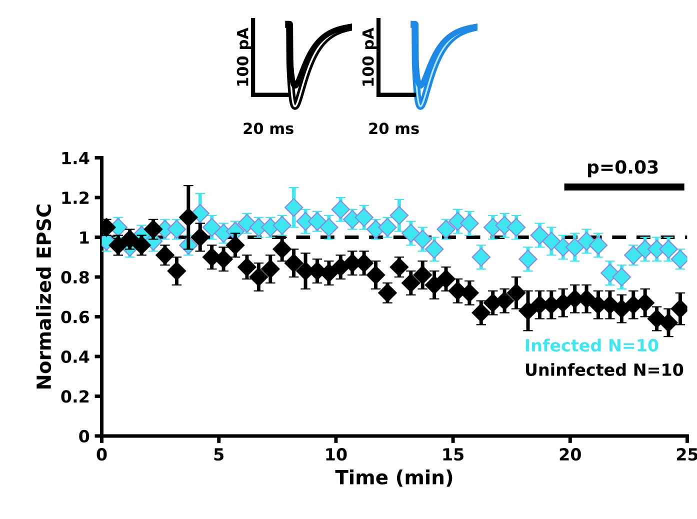  Describe the element at coordinates (75, 396) in the screenshot. I see `y-tick-label: 0.2` at that location.